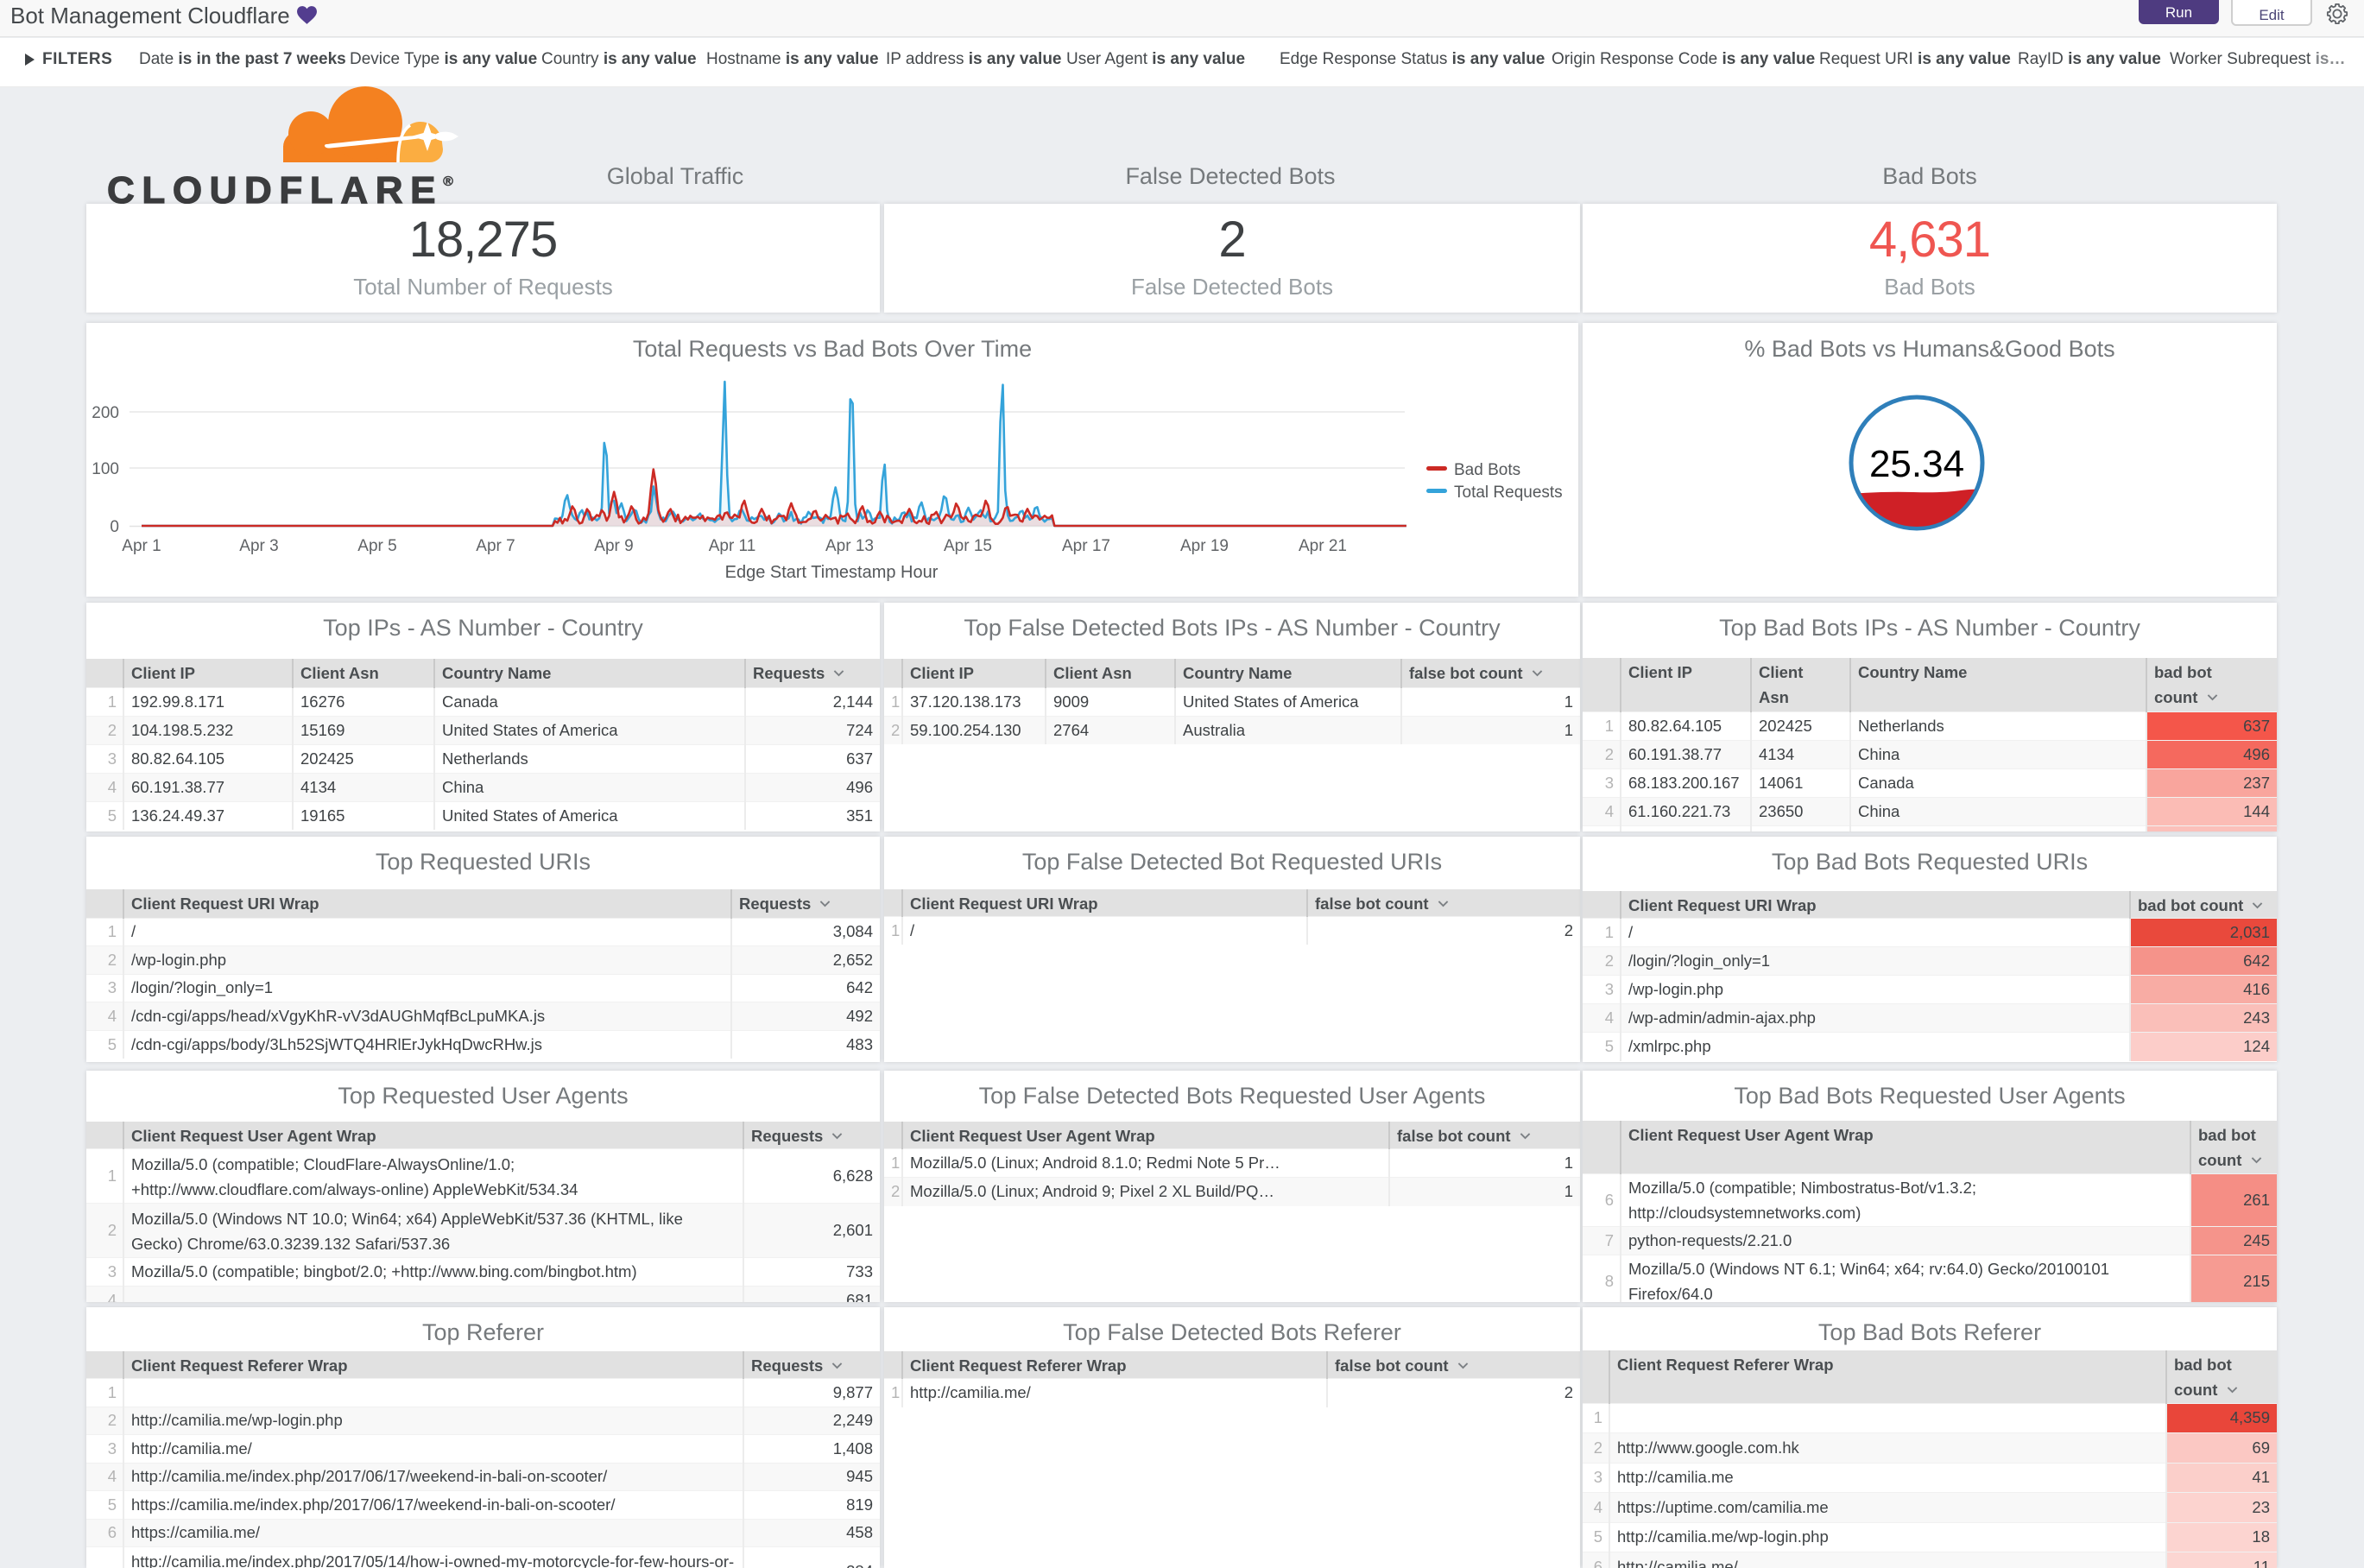 This screenshot has height=1568, width=2364. I want to click on svg-text: 200, so click(105, 413).